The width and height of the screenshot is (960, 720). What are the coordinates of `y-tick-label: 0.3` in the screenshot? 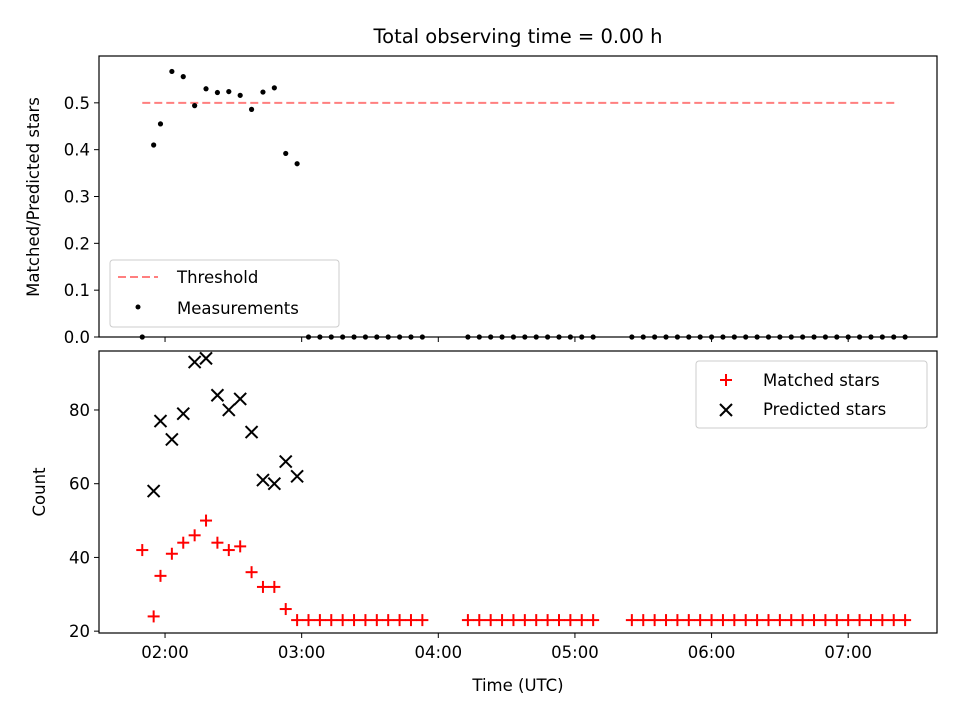 It's located at (77, 197).